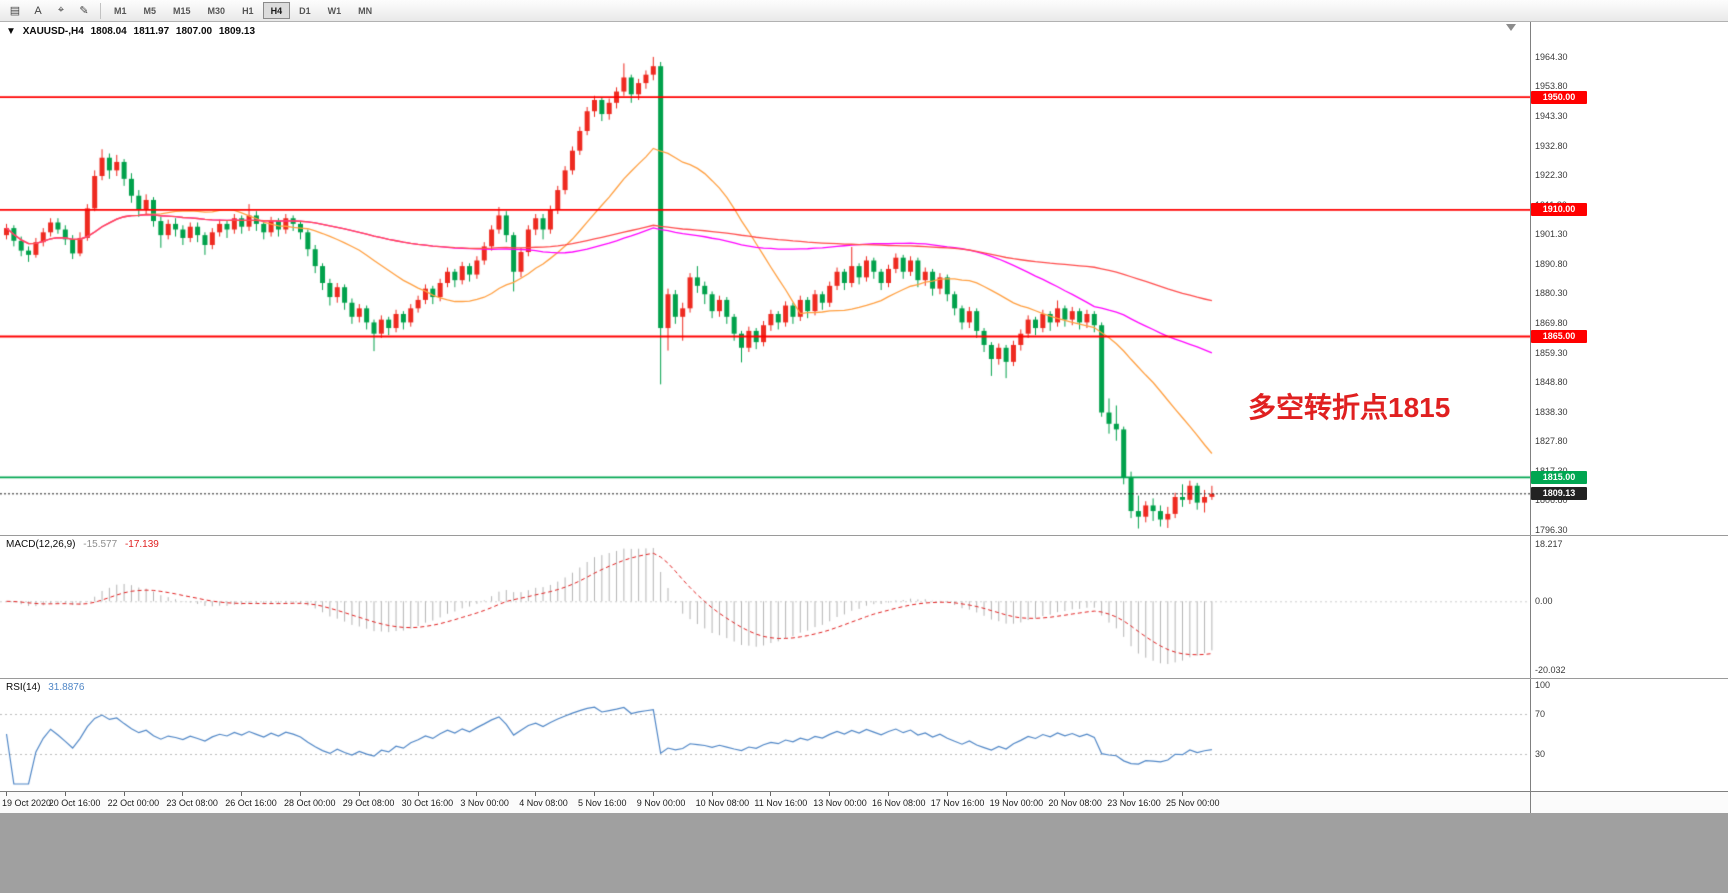 The width and height of the screenshot is (1728, 893). Describe the element at coordinates (1551, 411) in the screenshot. I see `price-tick-label: 1838.30` at that location.